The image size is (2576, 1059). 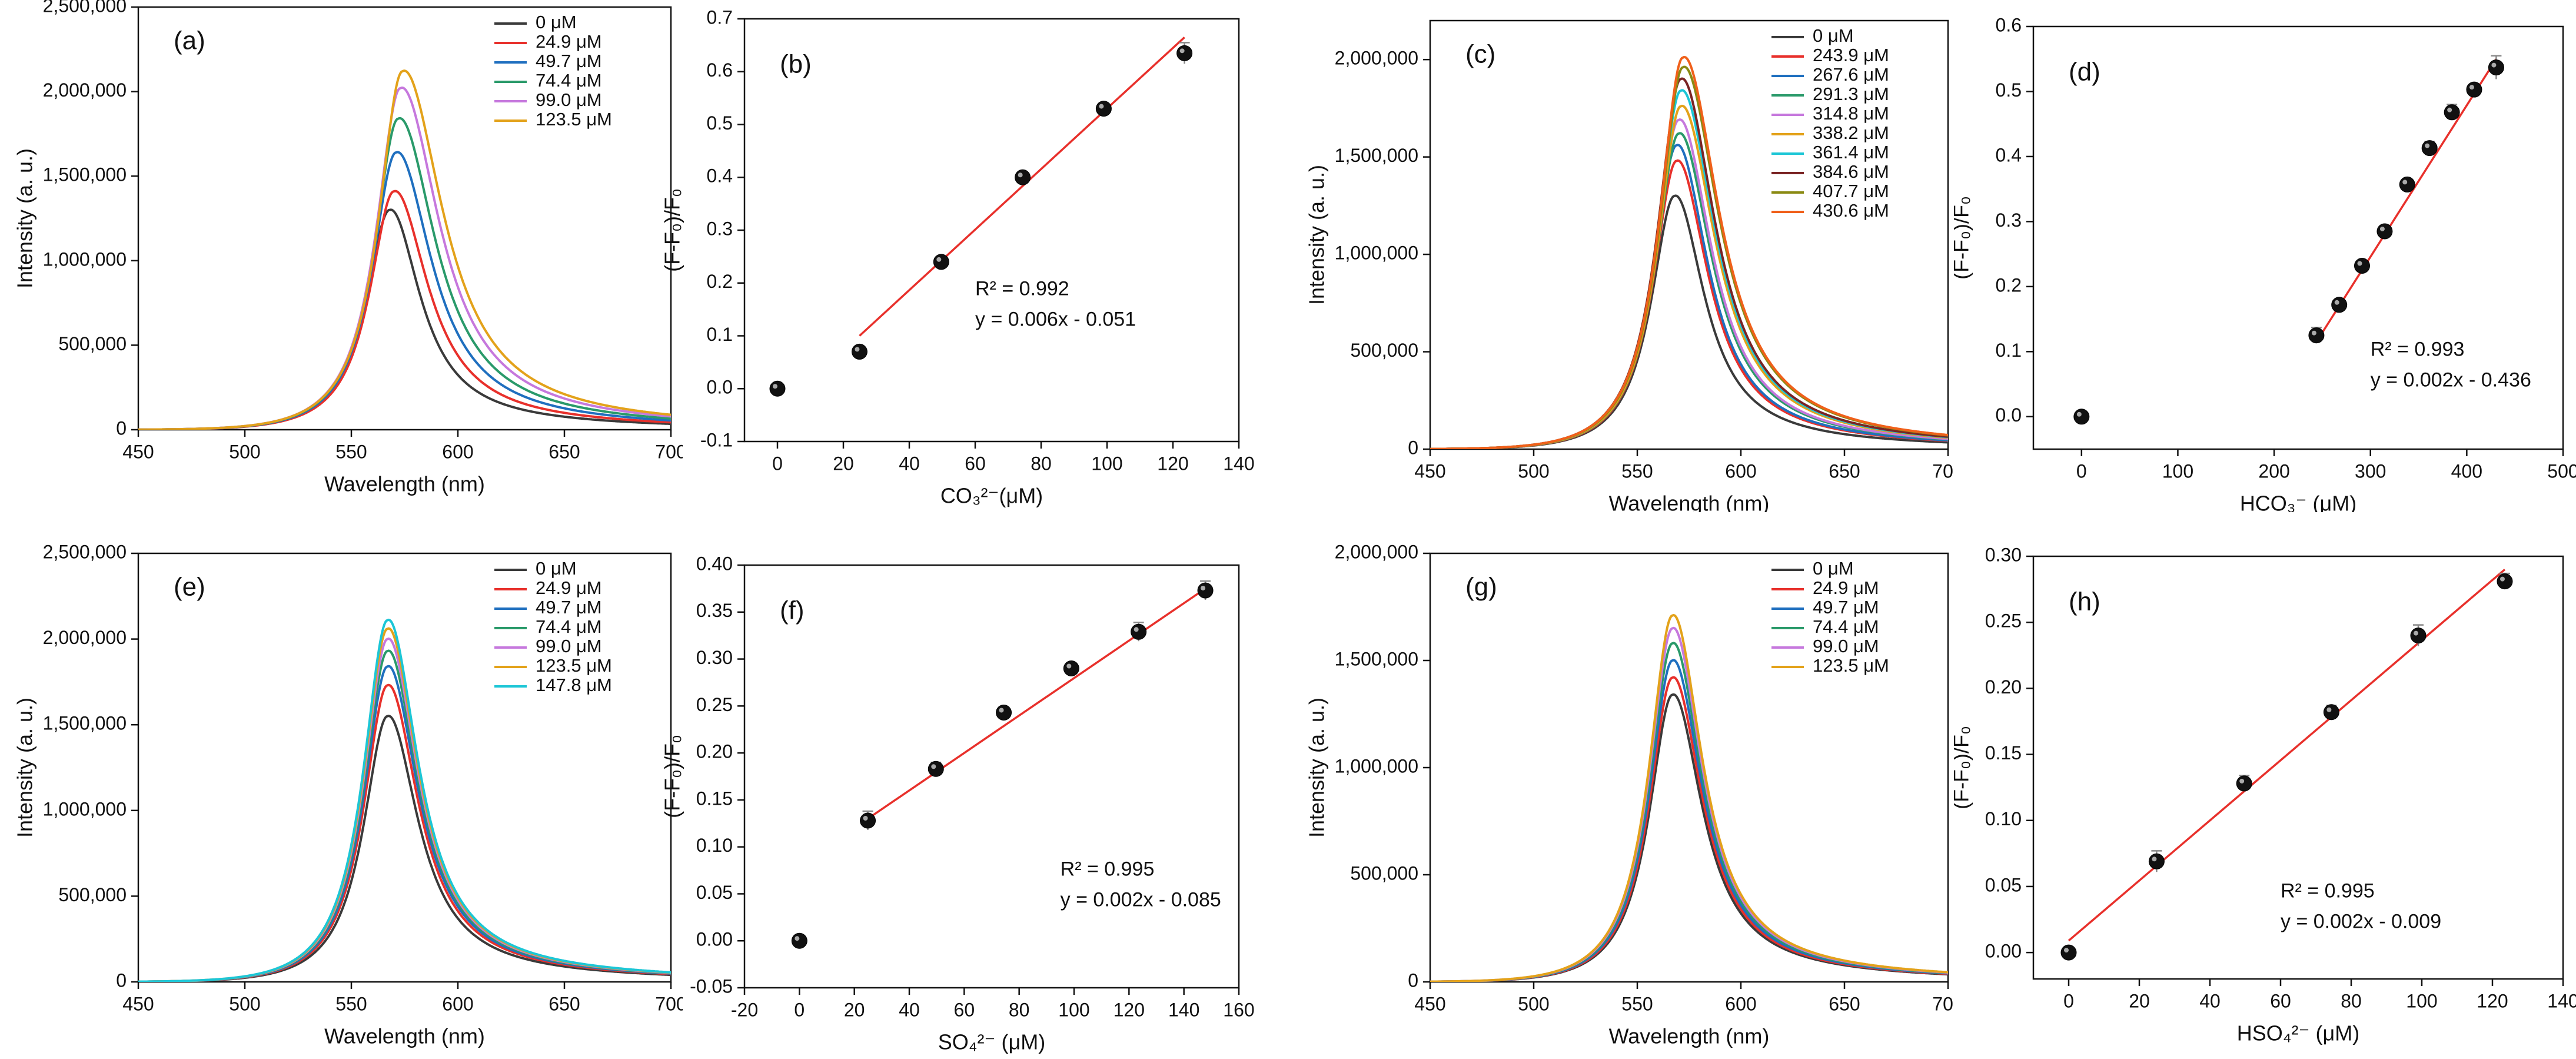 I want to click on x-tick-label: 650, so click(x=1844, y=1003).